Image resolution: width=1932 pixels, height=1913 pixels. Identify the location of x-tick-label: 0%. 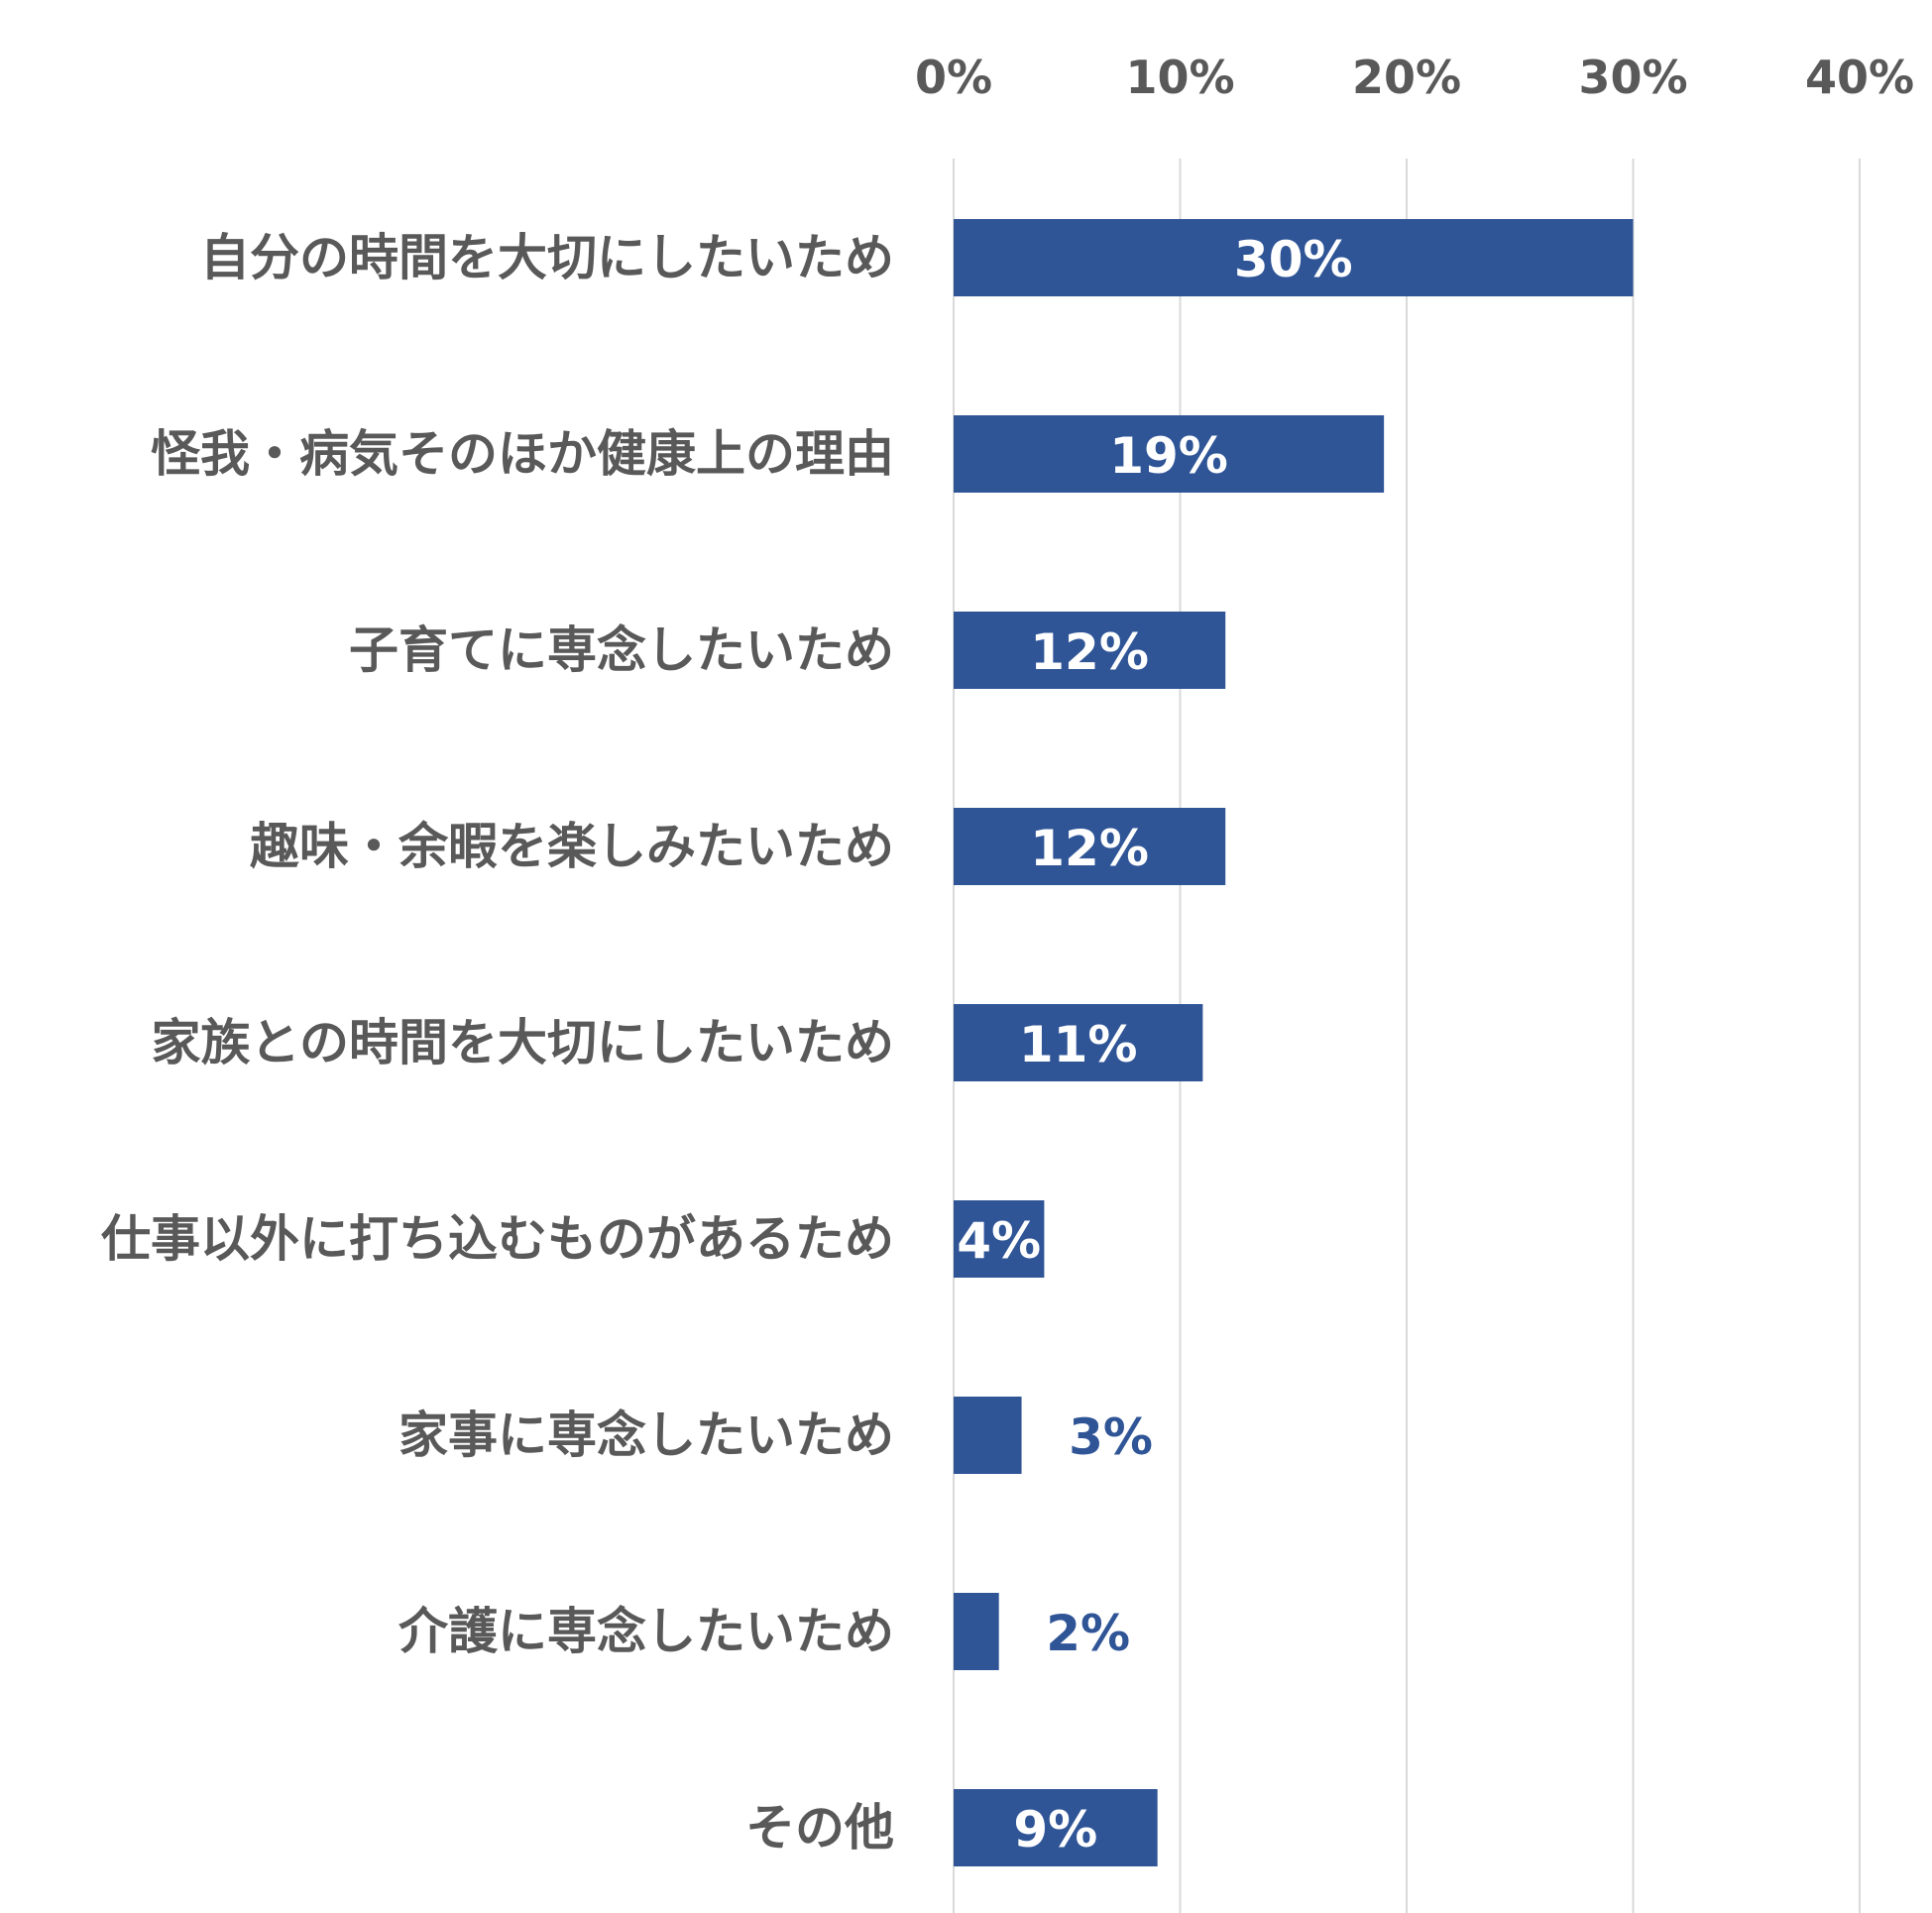
(953, 77).